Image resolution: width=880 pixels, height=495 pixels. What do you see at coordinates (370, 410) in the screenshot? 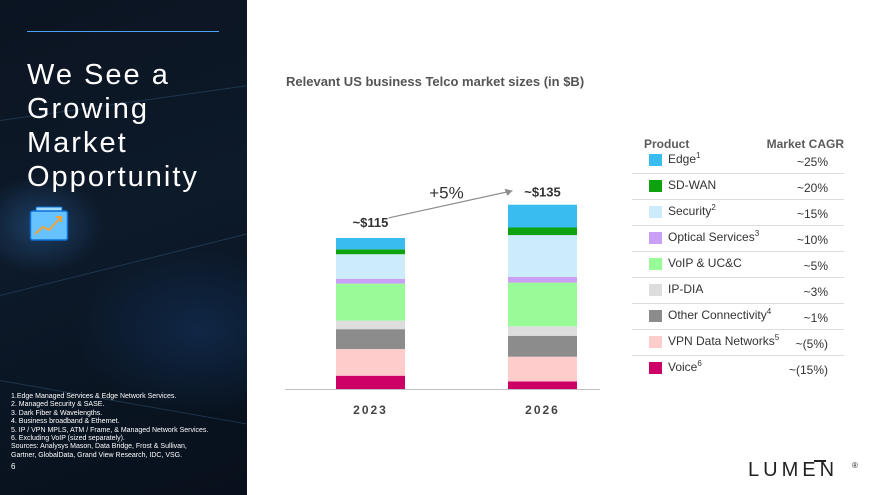
I see `x-tick-label: 2023` at bounding box center [370, 410].